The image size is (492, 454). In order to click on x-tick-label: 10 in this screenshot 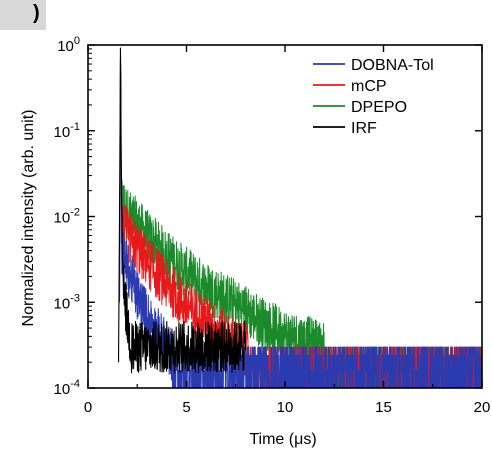, I will do `click(285, 407)`.